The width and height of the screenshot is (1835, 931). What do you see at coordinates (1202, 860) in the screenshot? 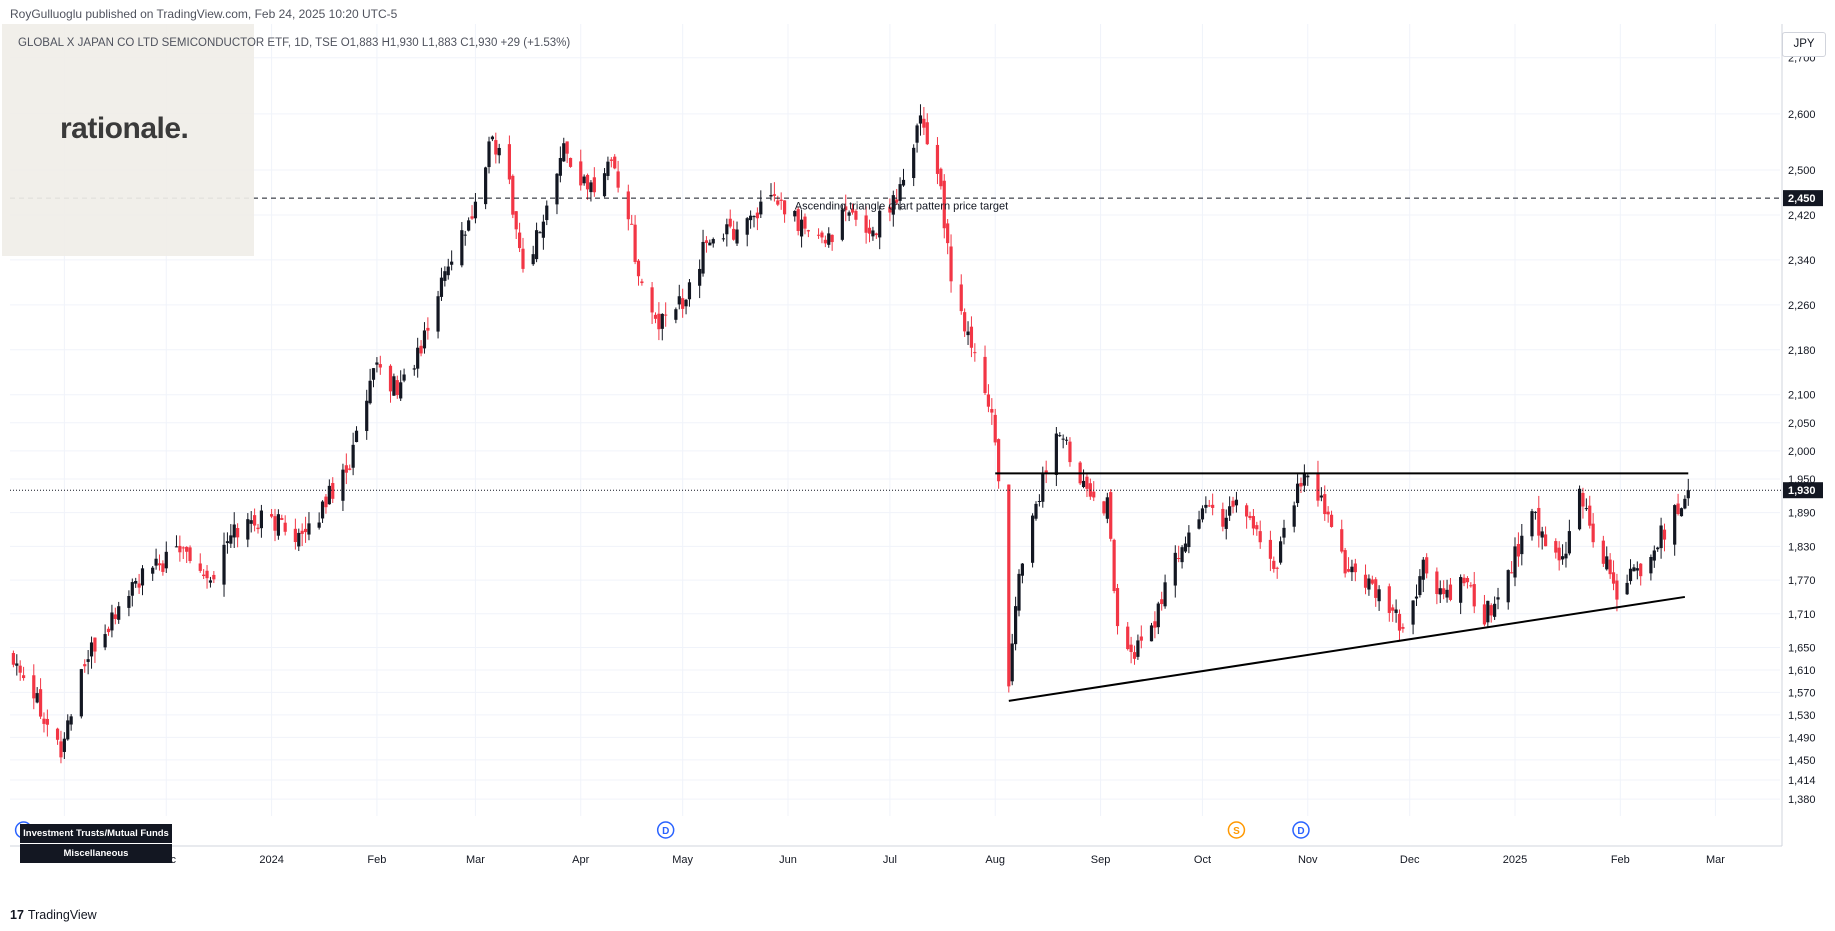
I see `x-tick-label: Oct` at bounding box center [1202, 860].